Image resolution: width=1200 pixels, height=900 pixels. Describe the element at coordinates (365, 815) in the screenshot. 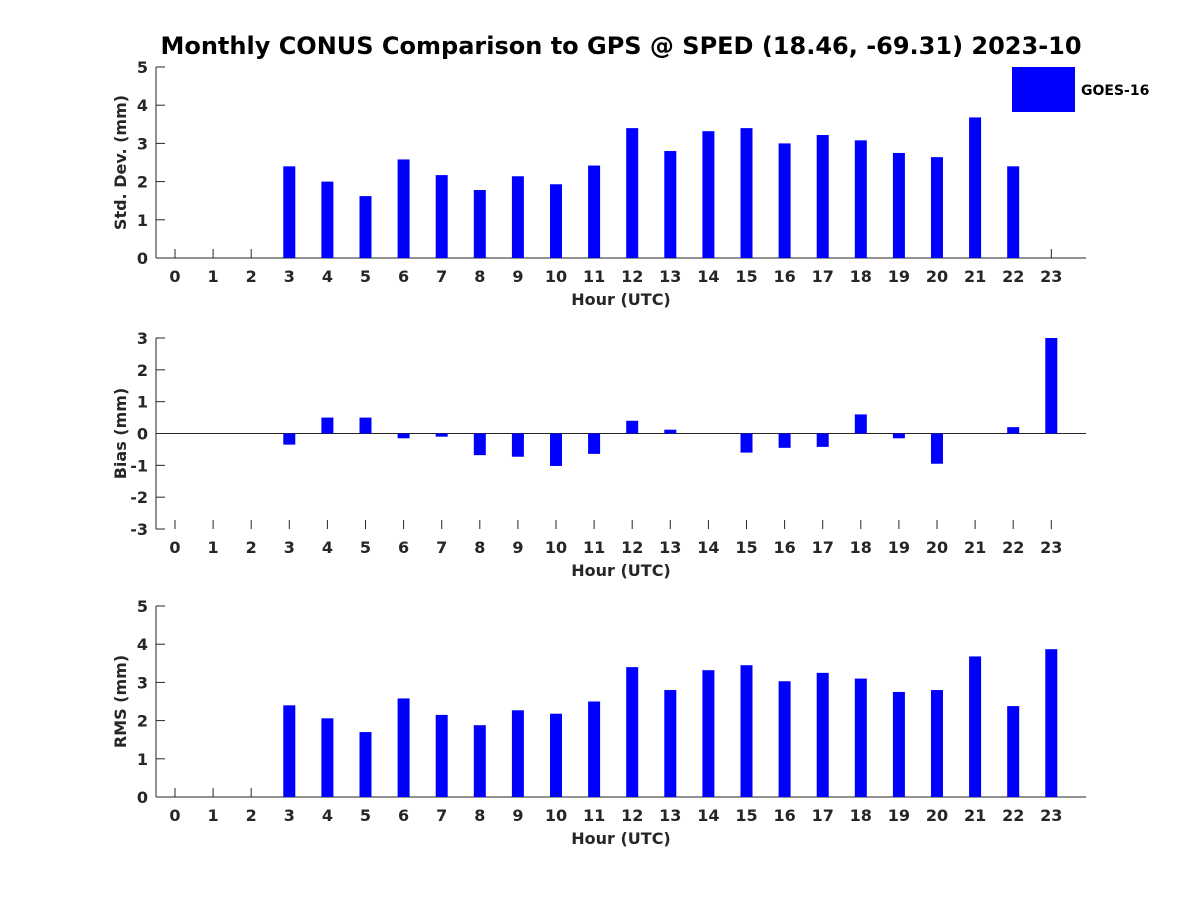

I see `rms-x-tick-label: 5` at that location.